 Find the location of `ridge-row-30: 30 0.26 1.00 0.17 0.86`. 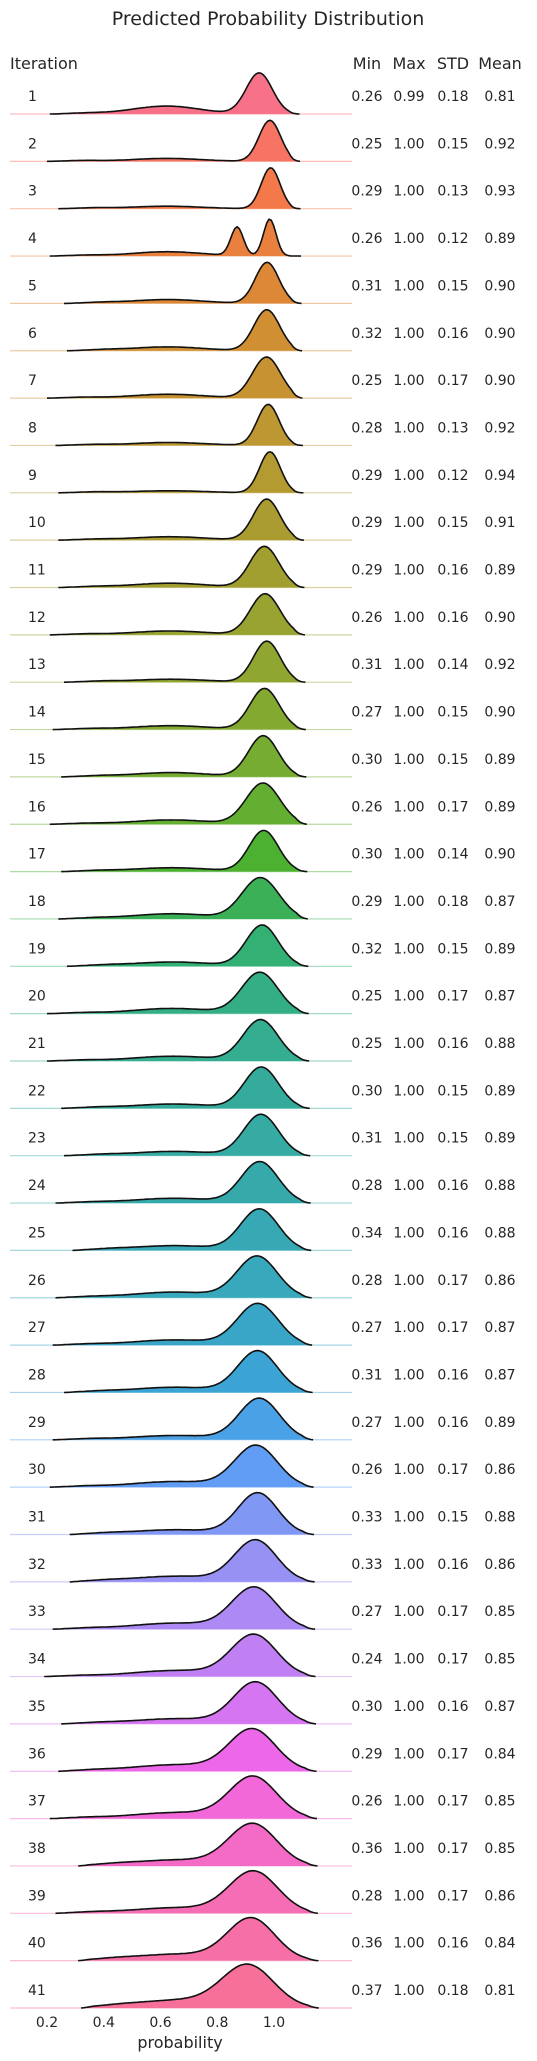

ridge-row-30: 30 0.26 1.00 0.17 0.86 is located at coordinates (263, 1466).